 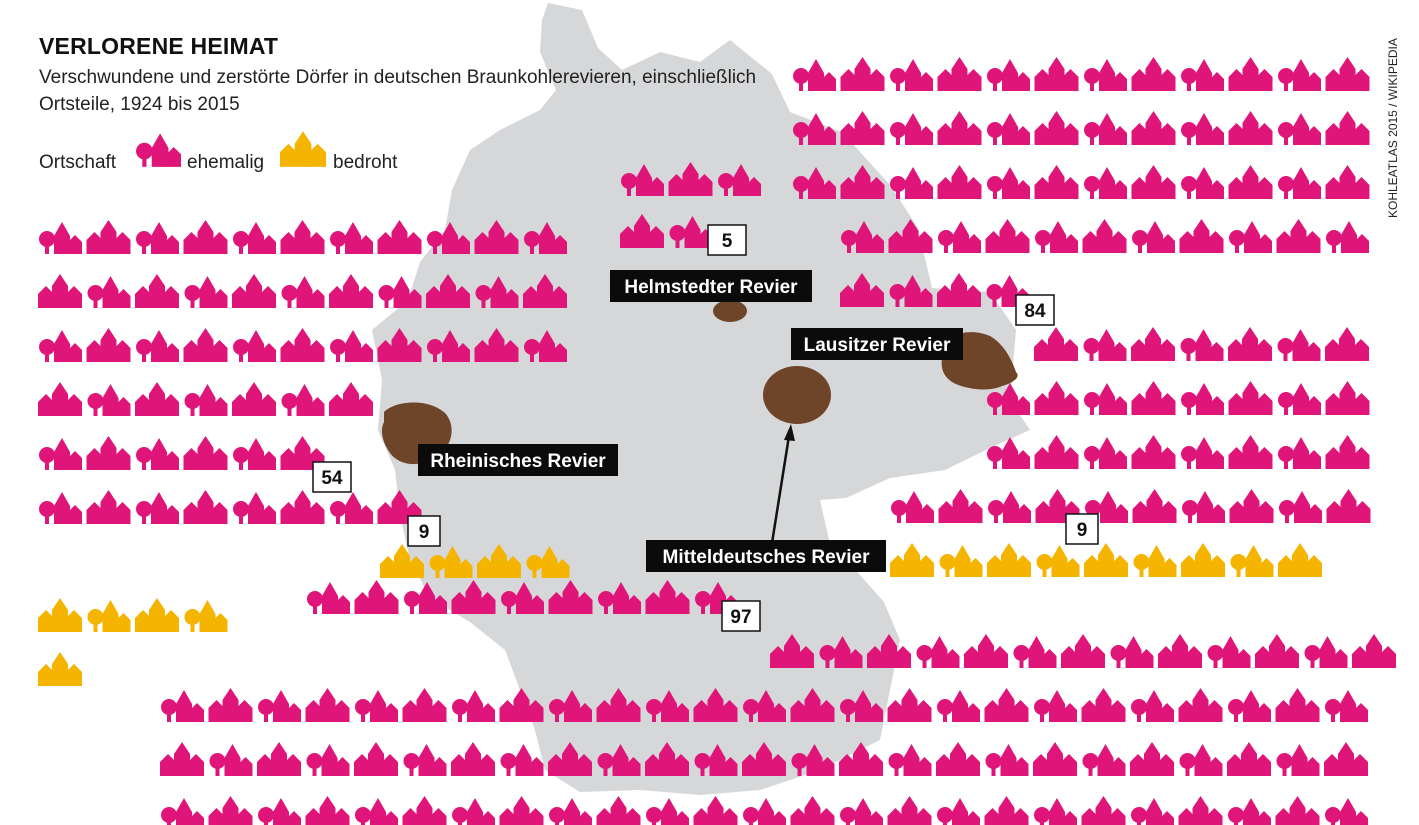 What do you see at coordinates (226, 162) in the screenshot?
I see `legend-former-label: ehemalig` at bounding box center [226, 162].